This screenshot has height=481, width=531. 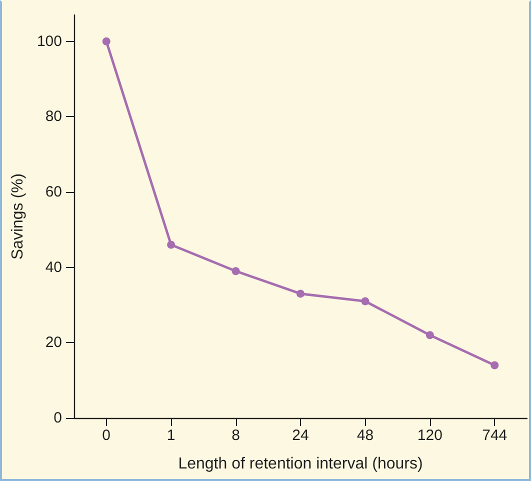 What do you see at coordinates (18, 216) in the screenshot?
I see `y-axis-title: Savings (%)` at bounding box center [18, 216].